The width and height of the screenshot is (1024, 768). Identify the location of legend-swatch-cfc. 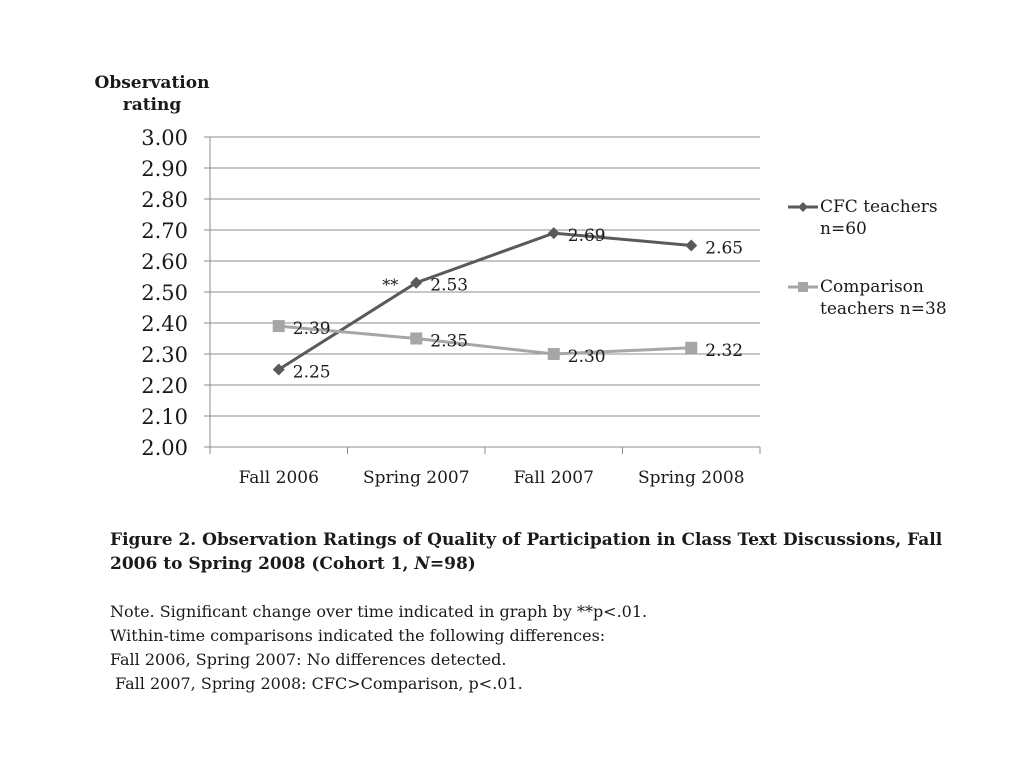
(803, 207).